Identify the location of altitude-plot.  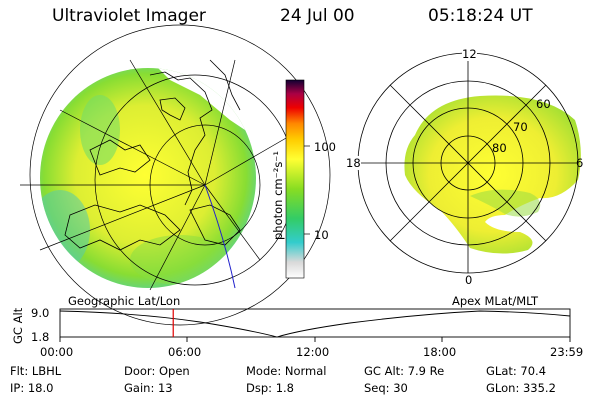
(315, 325).